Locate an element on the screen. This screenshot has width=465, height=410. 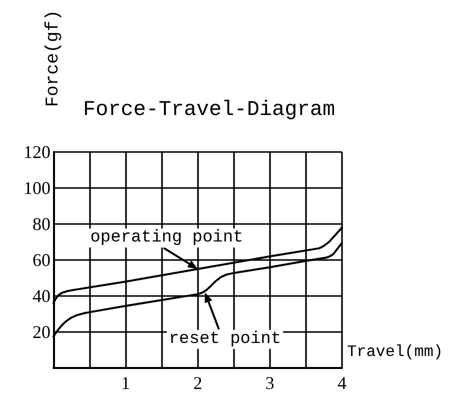
x-tick-label: 3 is located at coordinates (269, 383).